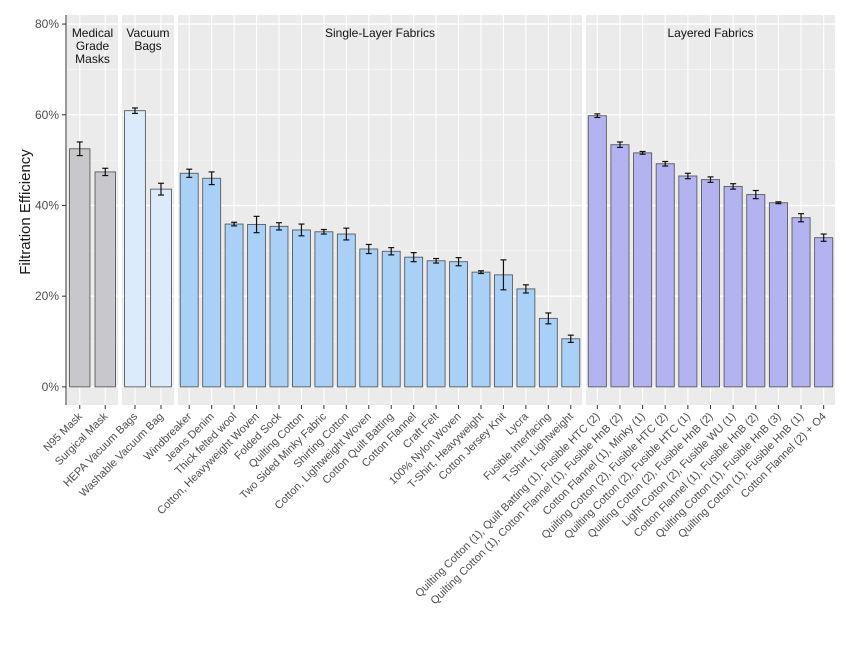 This screenshot has width=850, height=651. What do you see at coordinates (147, 46) in the screenshot?
I see `facet-label: Bags` at bounding box center [147, 46].